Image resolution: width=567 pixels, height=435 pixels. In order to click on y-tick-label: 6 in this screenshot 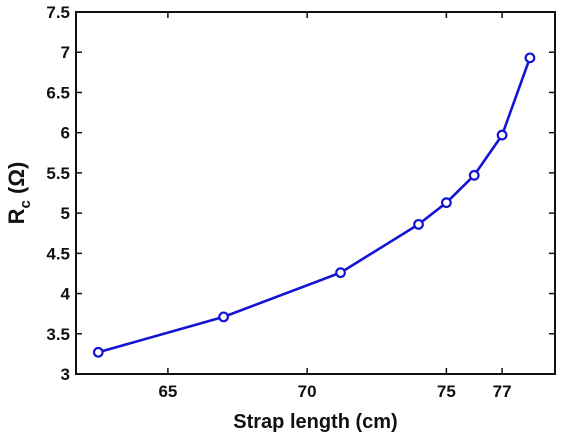, I will do `click(65, 133)`.